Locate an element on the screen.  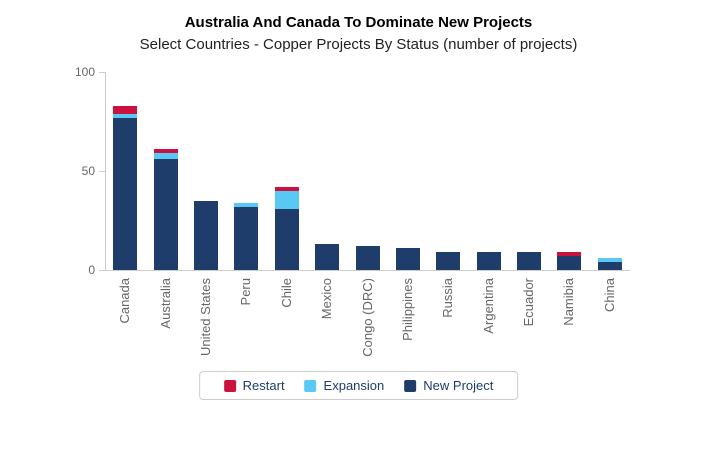
x-axis-label: Philippines is located at coordinates (407, 309).